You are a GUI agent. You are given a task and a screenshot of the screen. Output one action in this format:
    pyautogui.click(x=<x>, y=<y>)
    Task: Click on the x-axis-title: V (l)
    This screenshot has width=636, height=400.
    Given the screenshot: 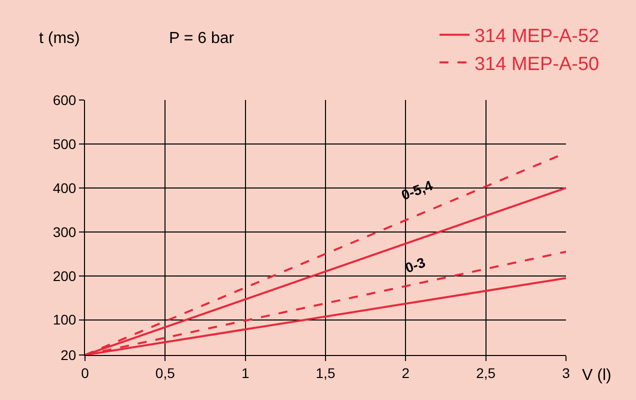 What is the action you would take?
    pyautogui.click(x=597, y=375)
    